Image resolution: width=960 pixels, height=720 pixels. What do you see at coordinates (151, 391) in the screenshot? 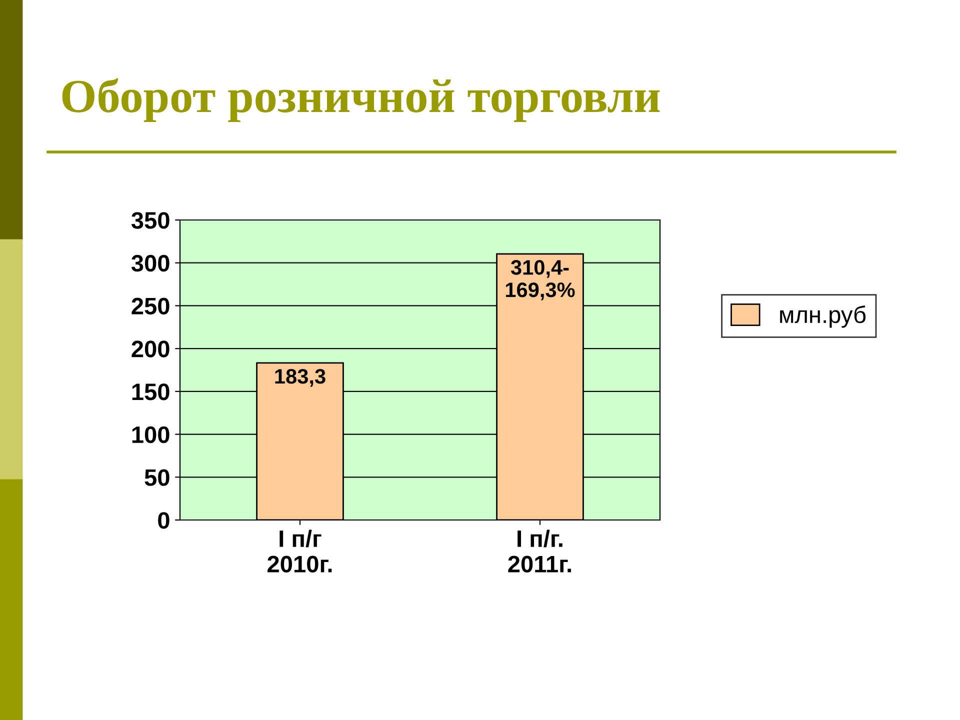
I see `y-tick-label: 150` at bounding box center [151, 391].